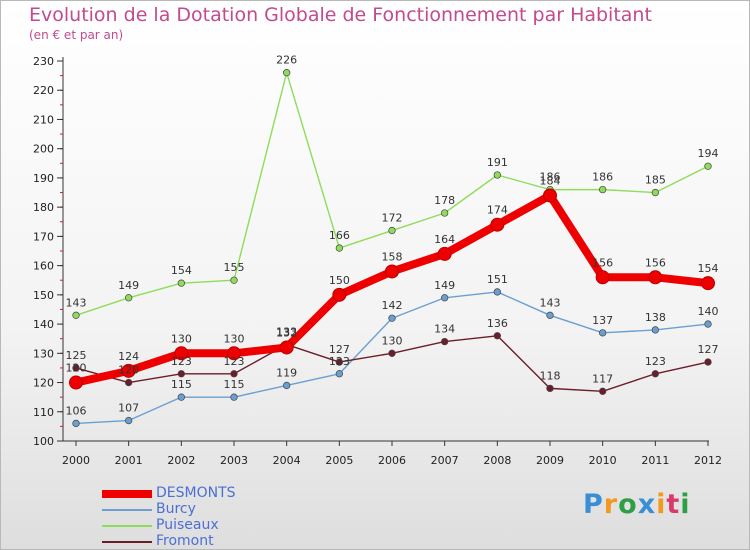 This screenshot has width=750, height=550. Describe the element at coordinates (43, 441) in the screenshot. I see `y-tick-label: 100` at that location.